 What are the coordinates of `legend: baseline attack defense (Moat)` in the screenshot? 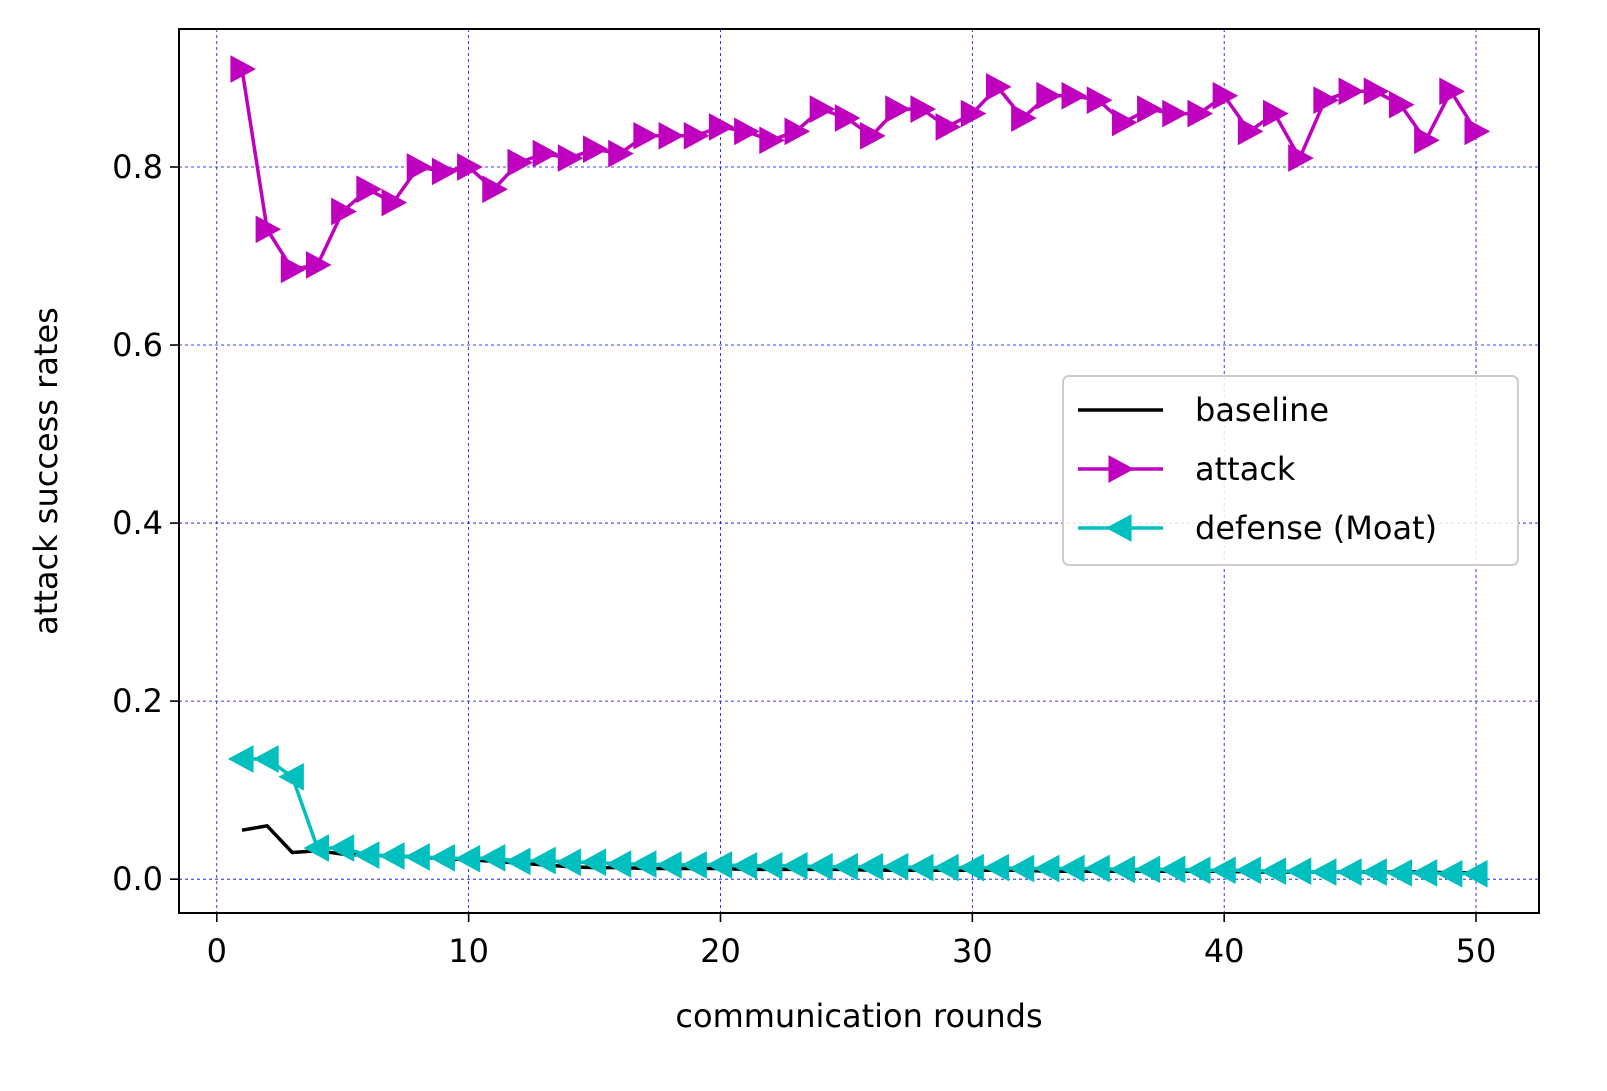 It's located at (1290, 470).